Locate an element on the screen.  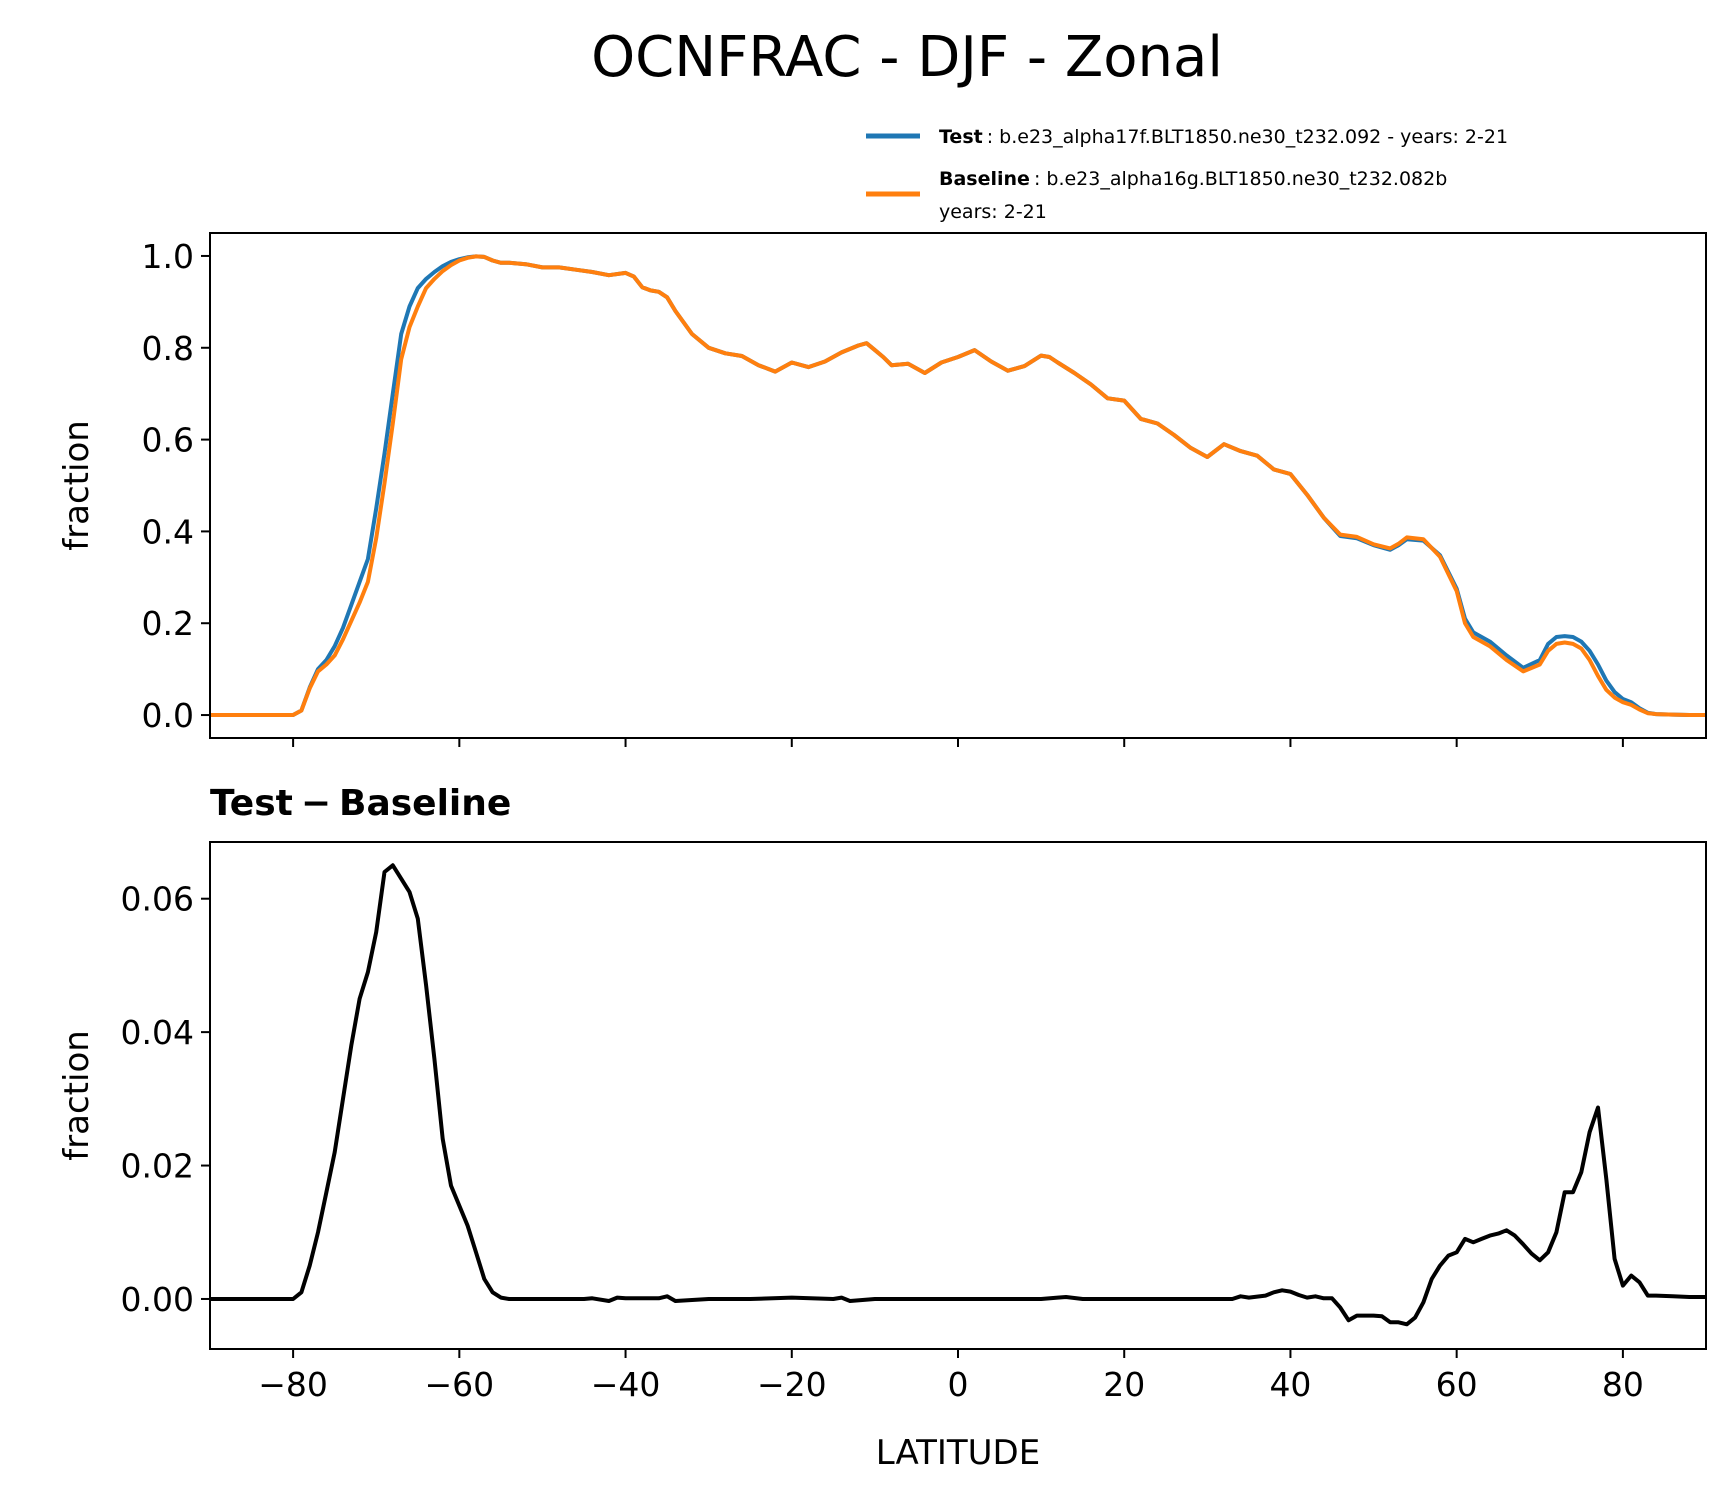
bottom-ytick-label: 0.04 is located at coordinates (157, 1032).